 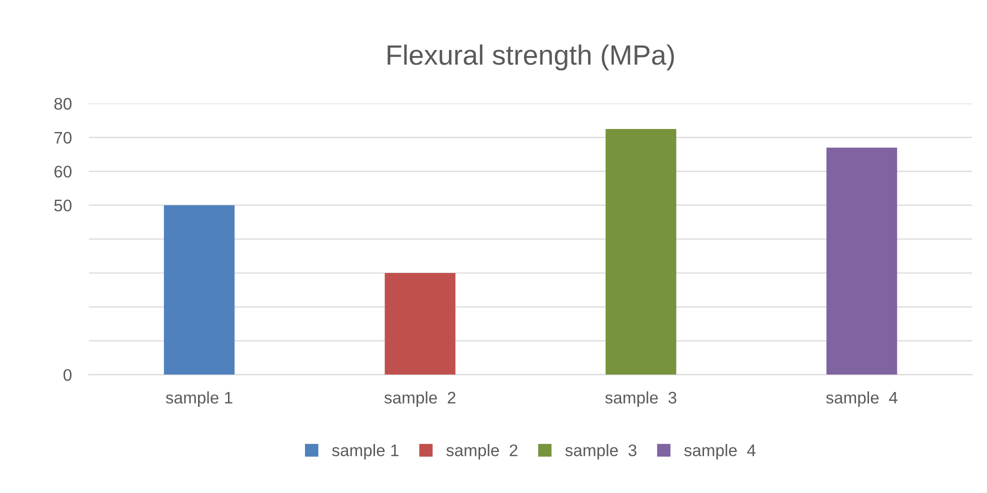 I want to click on legend-label: sample 4, so click(x=720, y=452).